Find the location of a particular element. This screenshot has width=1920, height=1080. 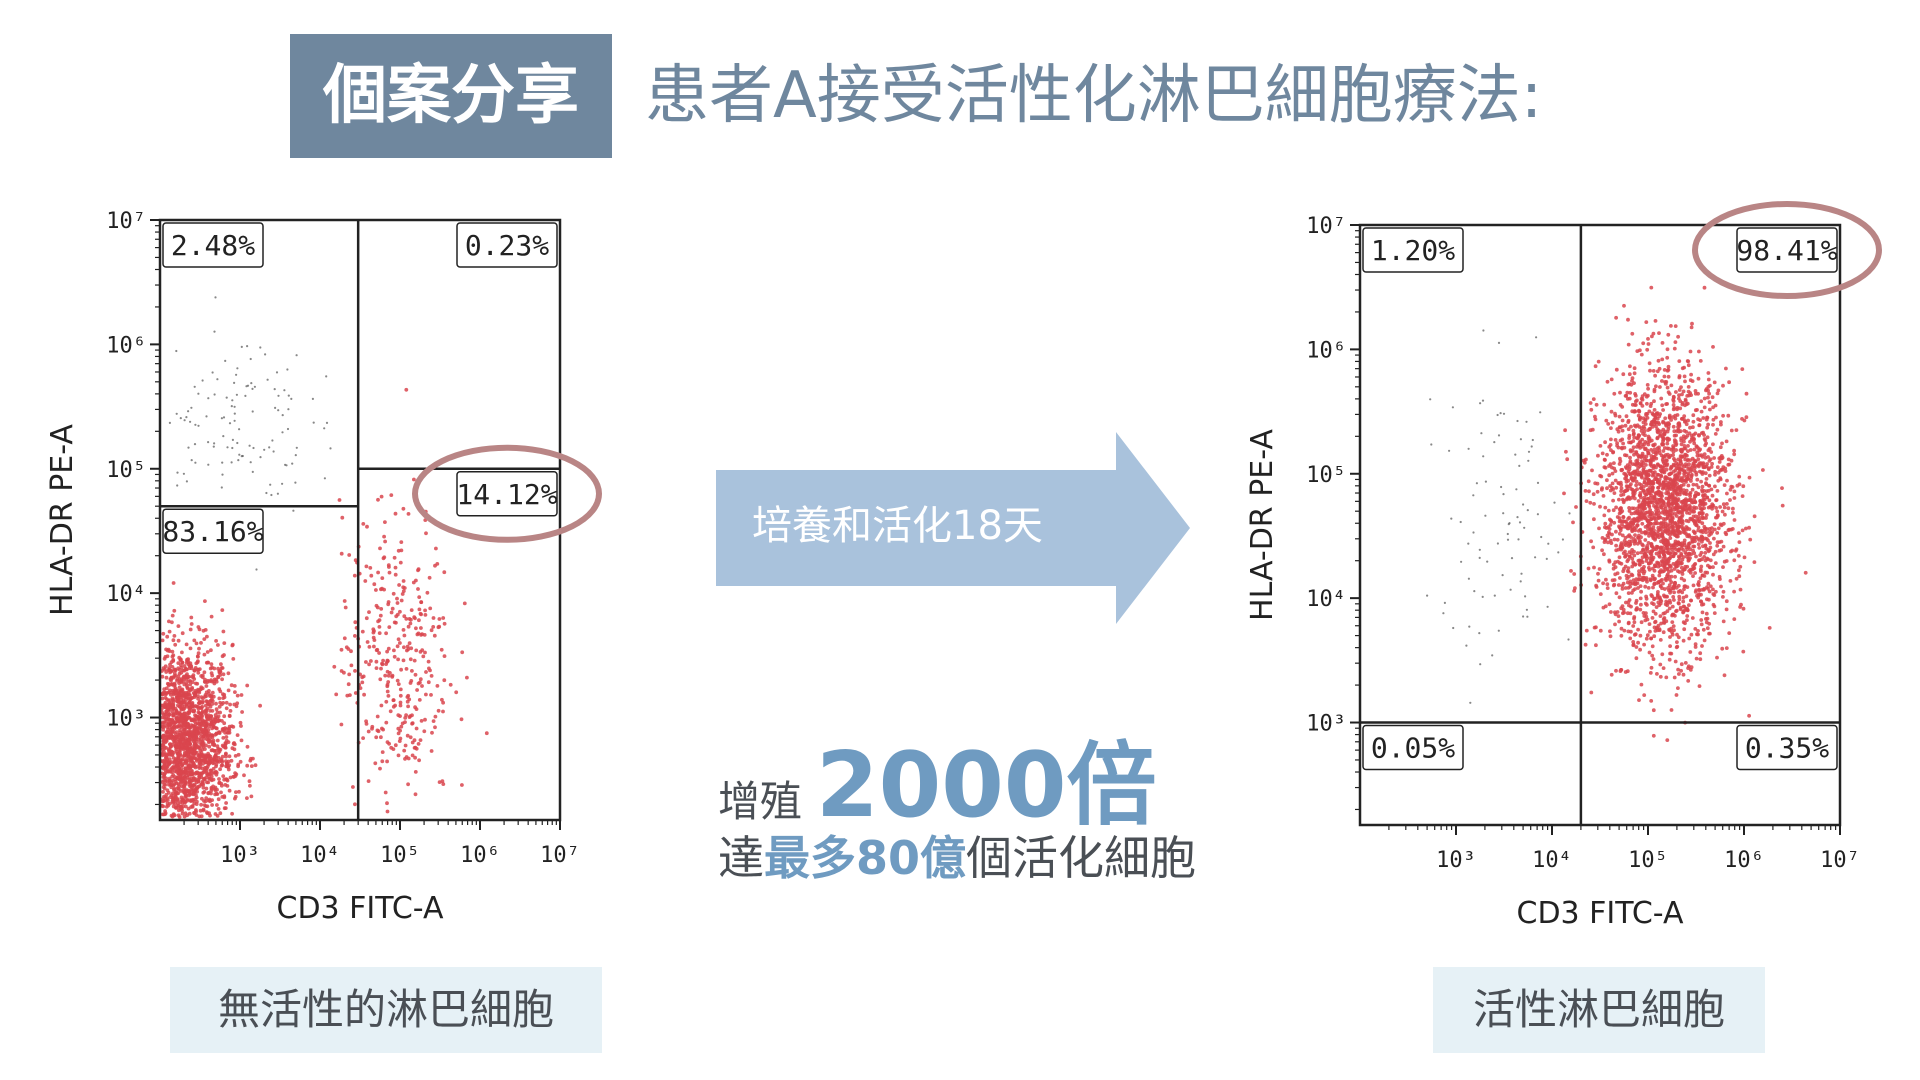

y-tick-label: 10³ is located at coordinates (126, 719).